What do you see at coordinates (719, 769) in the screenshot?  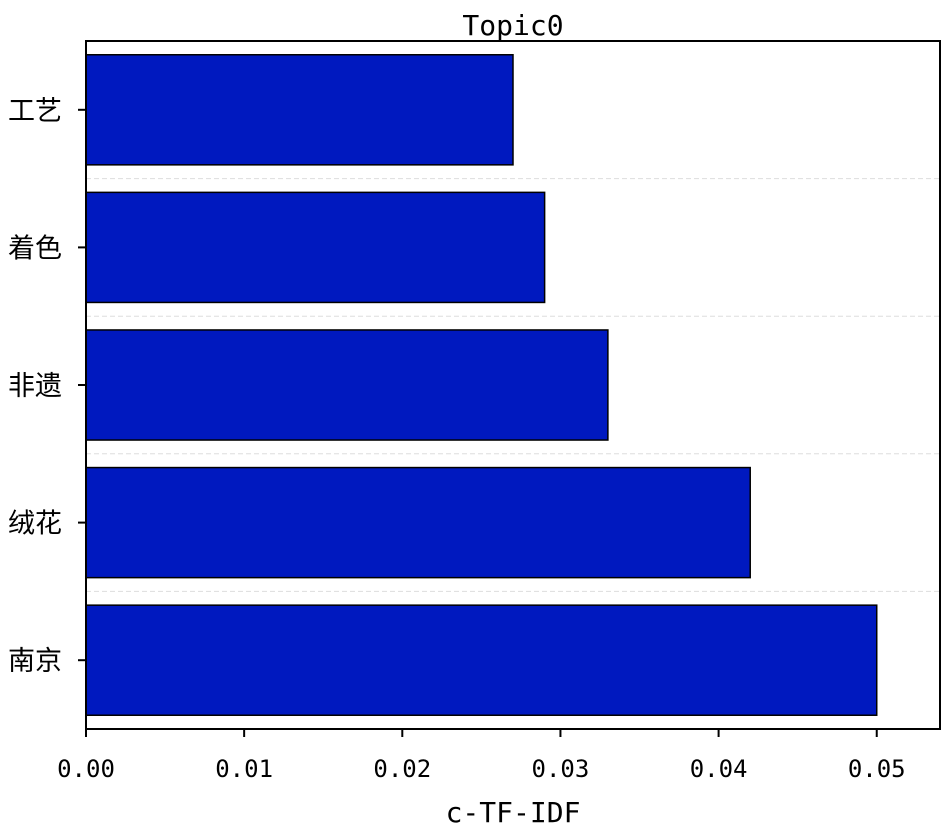 I see `x-tick-label: 0.04` at bounding box center [719, 769].